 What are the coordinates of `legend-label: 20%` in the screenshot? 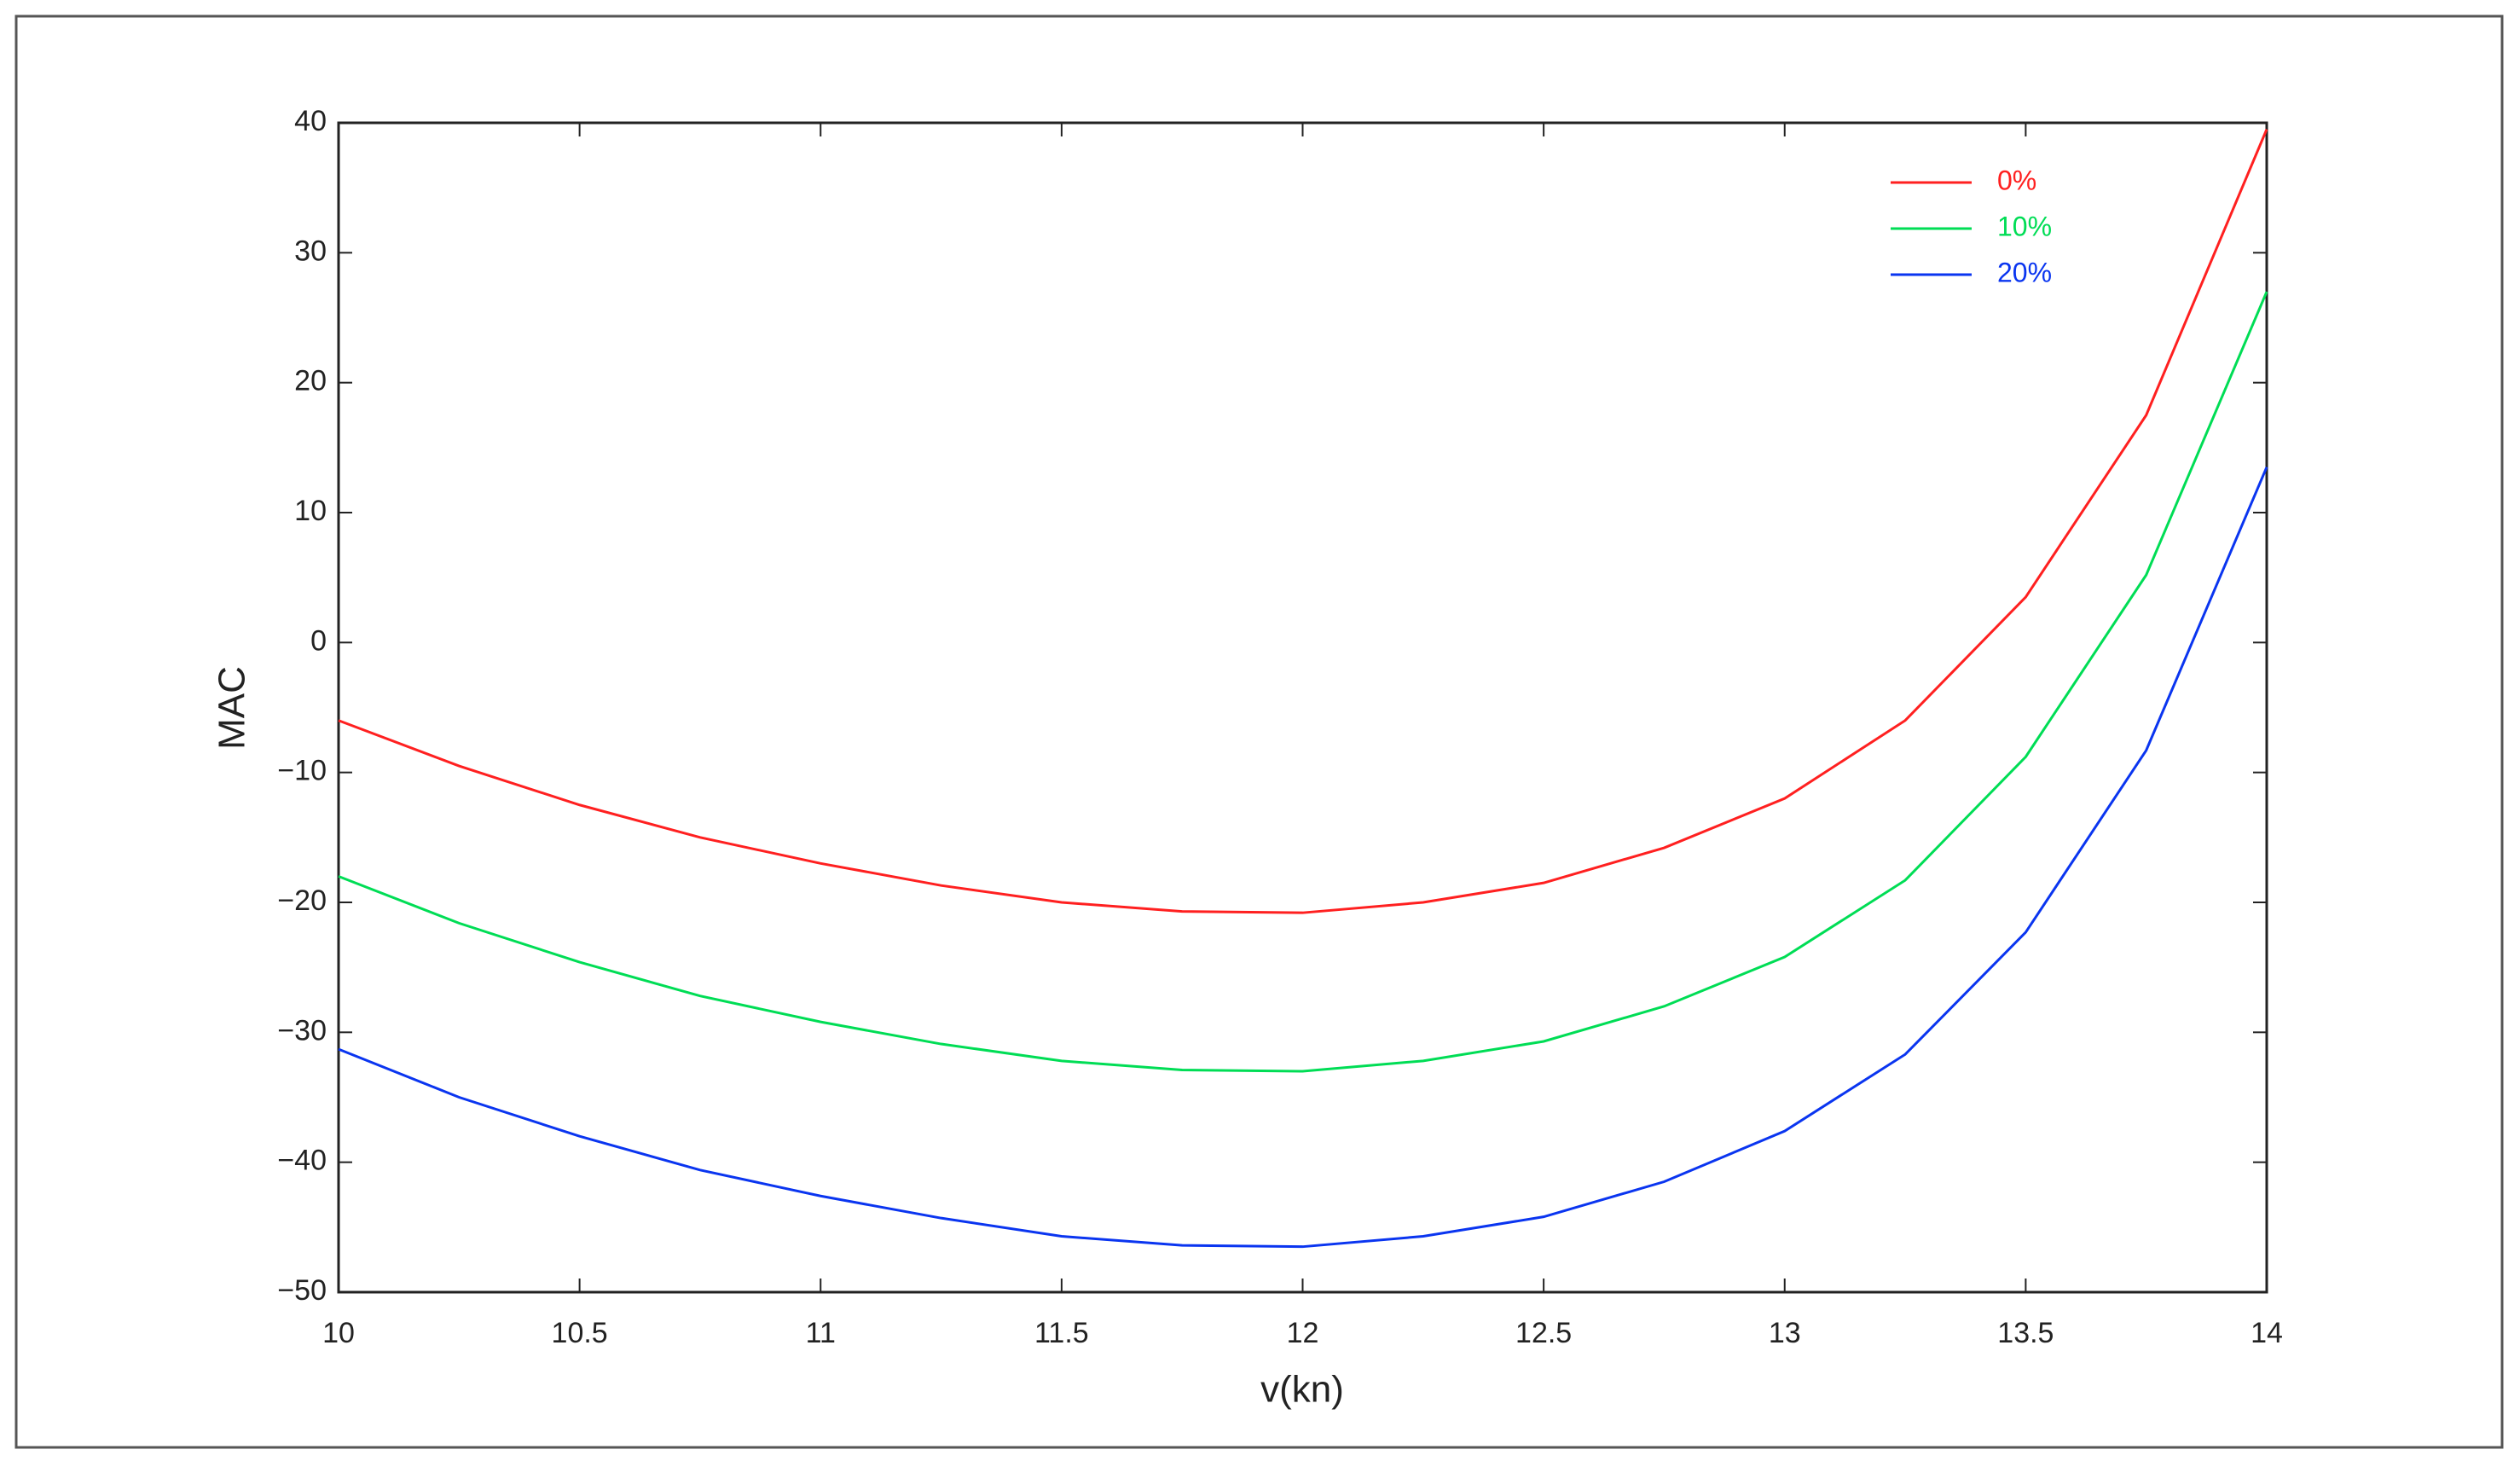 It's located at (2024, 272).